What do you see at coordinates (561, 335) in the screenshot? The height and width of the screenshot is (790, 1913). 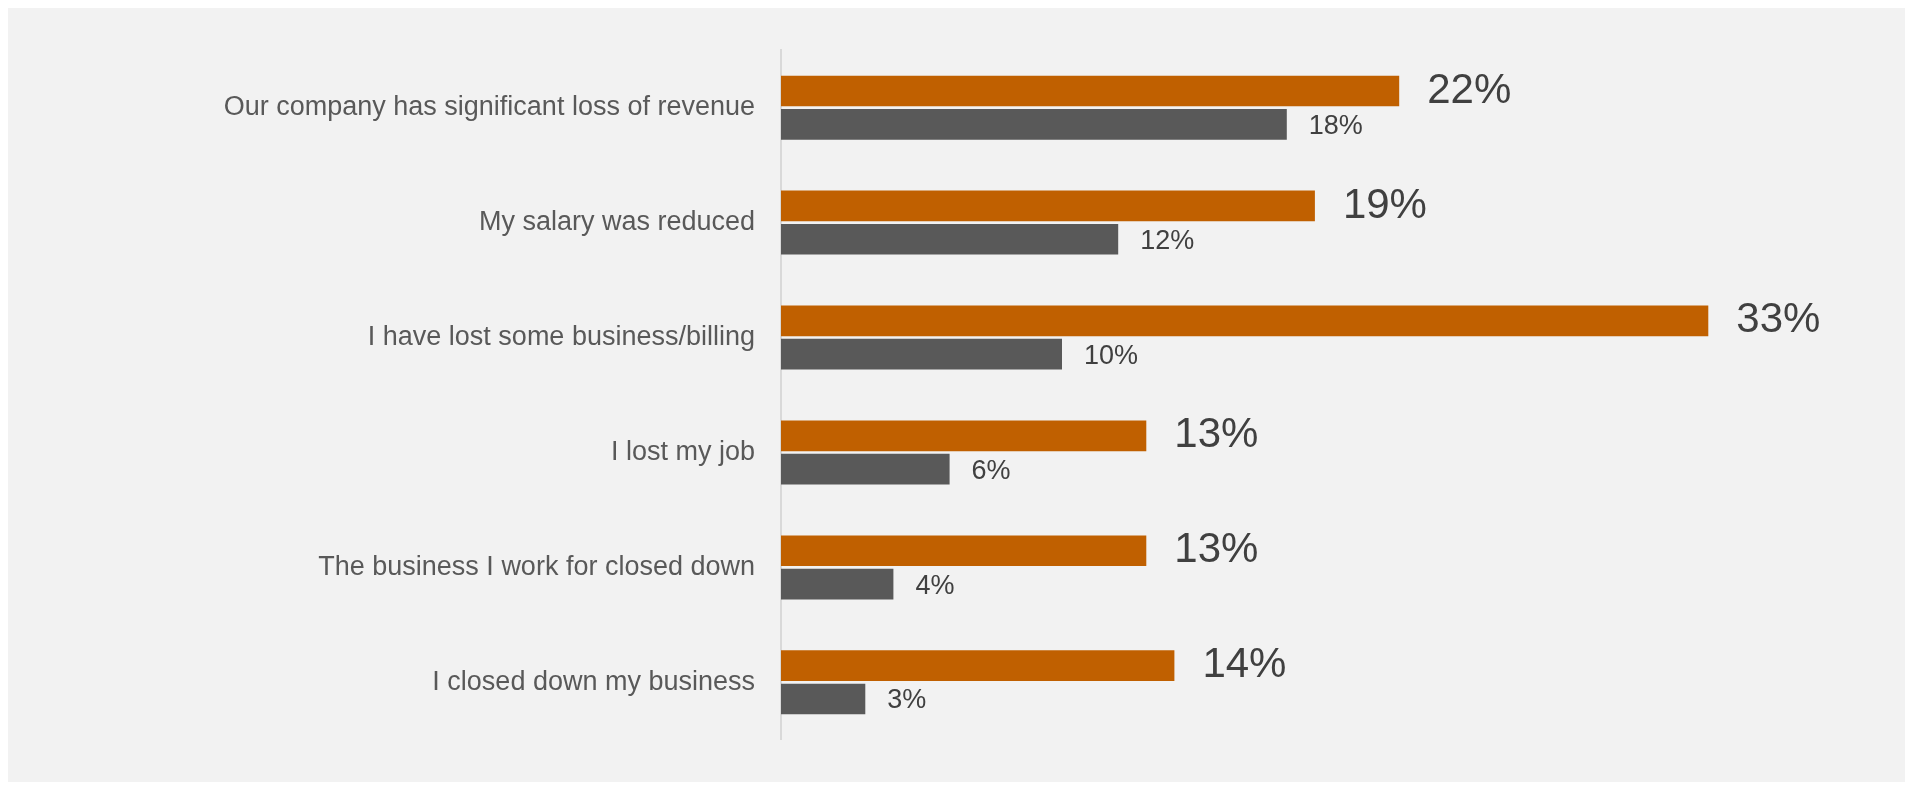 I see `y-tick-label: I have lost some business/billing` at bounding box center [561, 335].